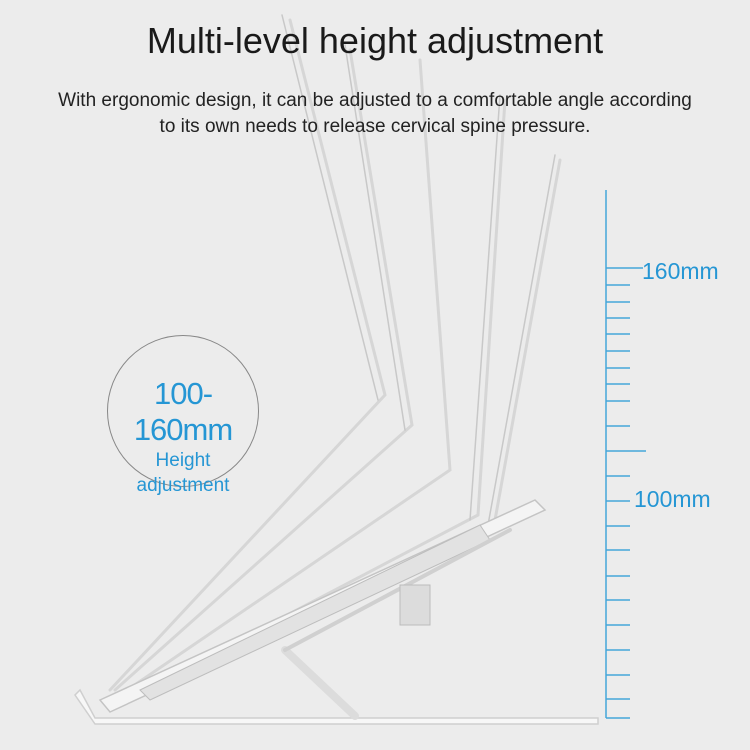  I want to click on height-range: 100-160mm, so click(183, 411).